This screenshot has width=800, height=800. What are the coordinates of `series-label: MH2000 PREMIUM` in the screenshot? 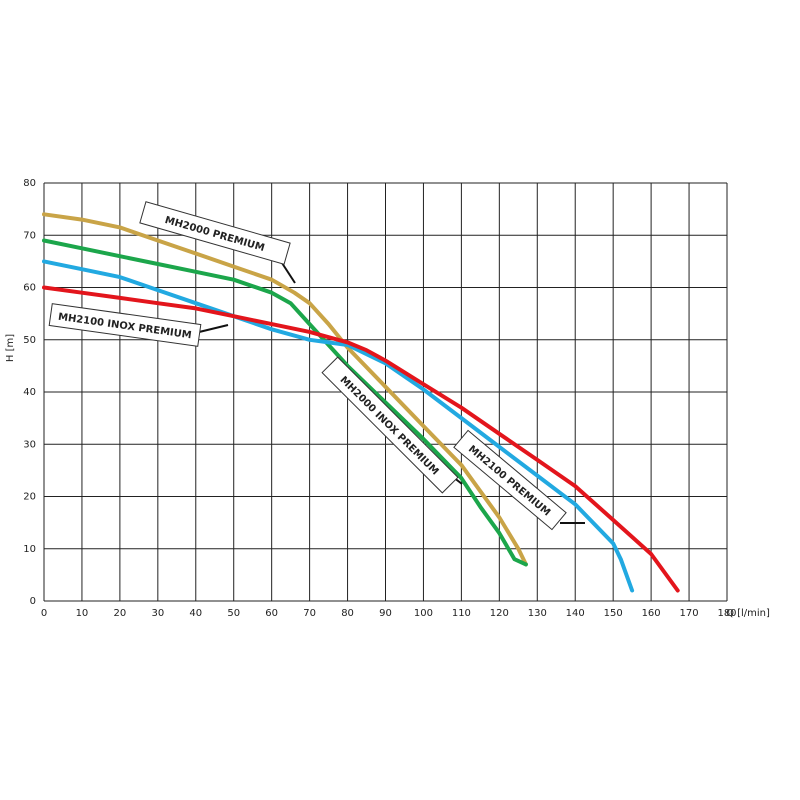 It's located at (215, 233).